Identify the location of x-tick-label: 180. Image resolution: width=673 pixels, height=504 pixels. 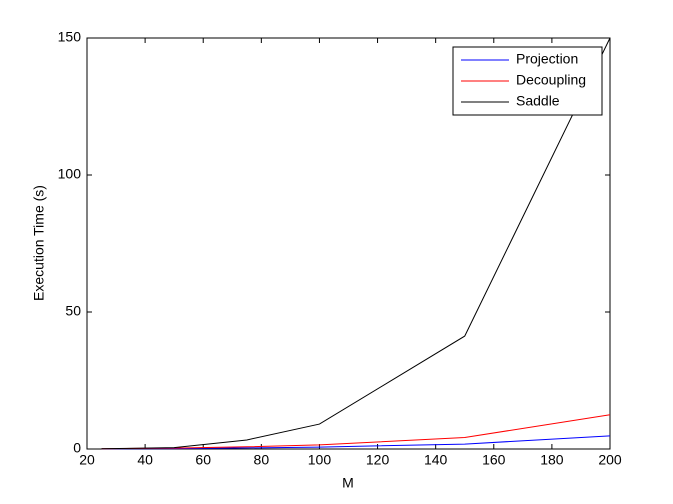
(552, 460).